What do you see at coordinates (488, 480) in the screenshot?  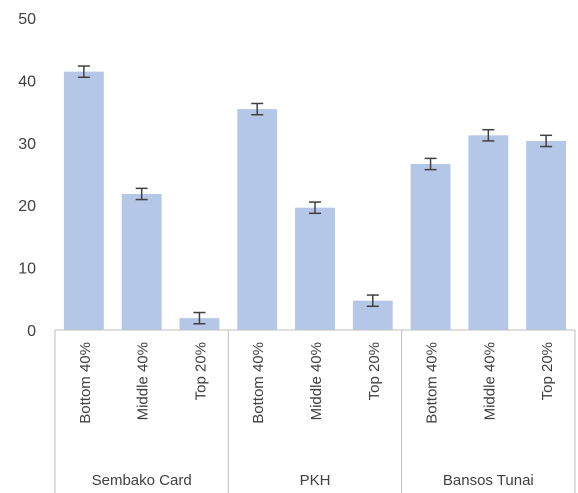 I see `group-label: Bansos Tunai` at bounding box center [488, 480].